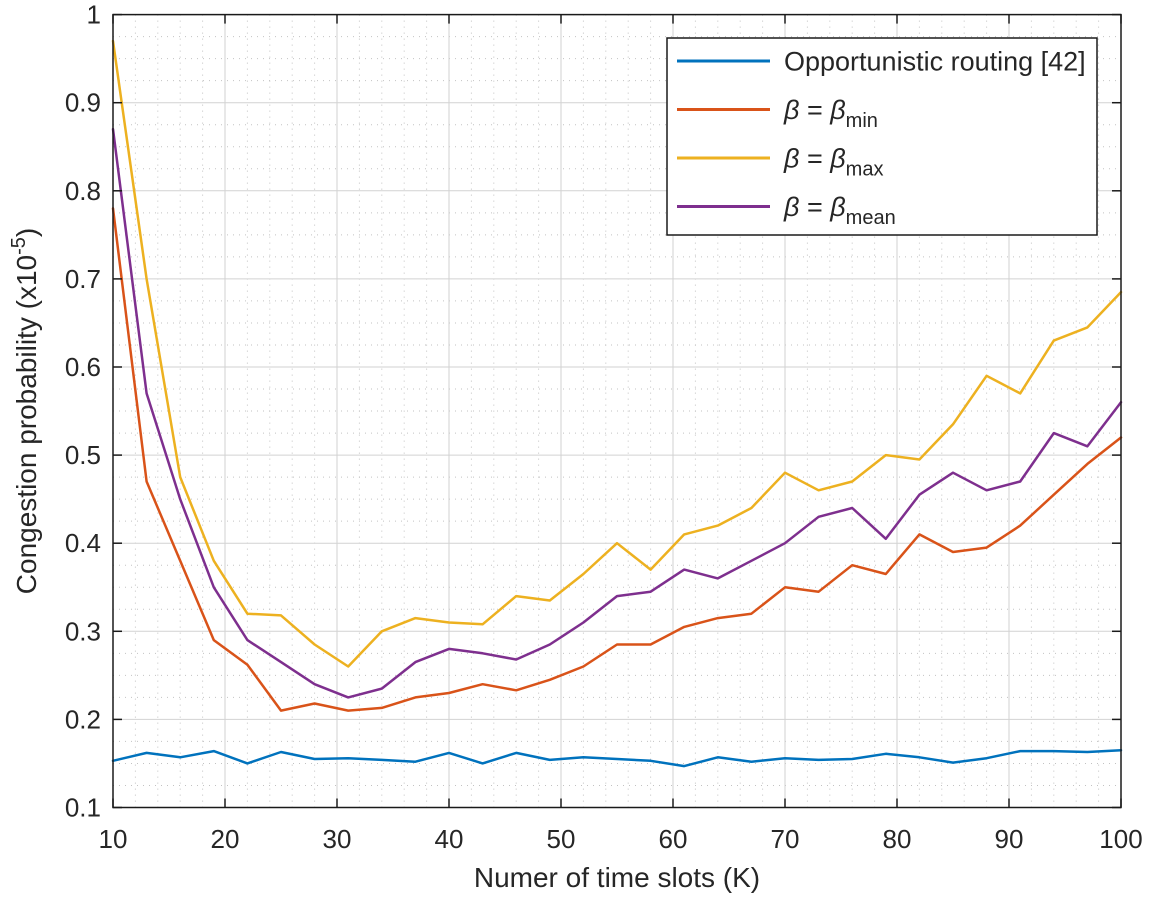  What do you see at coordinates (830, 113) in the screenshot?
I see `legend-label-min: β = βmin` at bounding box center [830, 113].